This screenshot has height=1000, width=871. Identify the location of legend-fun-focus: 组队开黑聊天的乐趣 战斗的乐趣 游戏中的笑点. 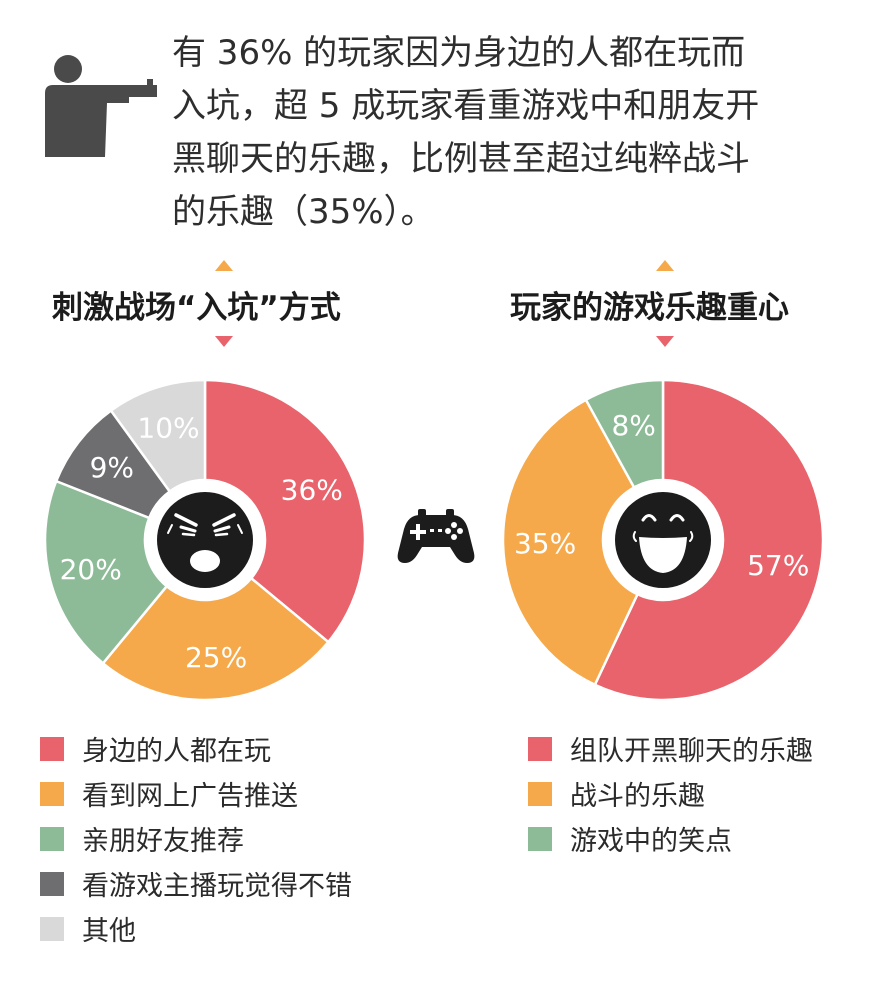
(670, 793).